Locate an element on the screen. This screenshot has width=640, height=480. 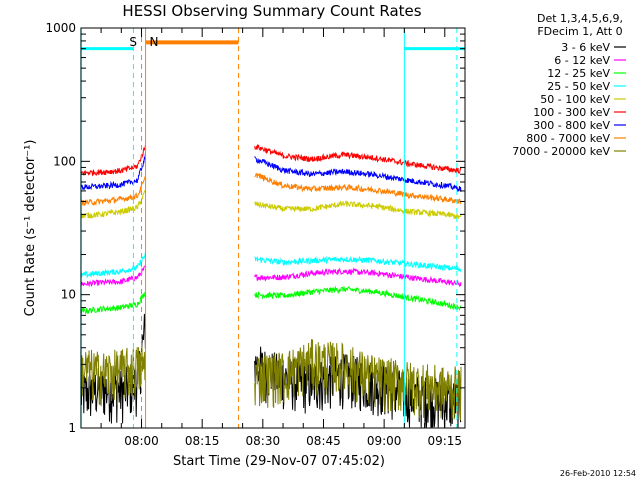
x-axis-label: Start Time (29-Nov-07 07:45:02) is located at coordinates (279, 461).